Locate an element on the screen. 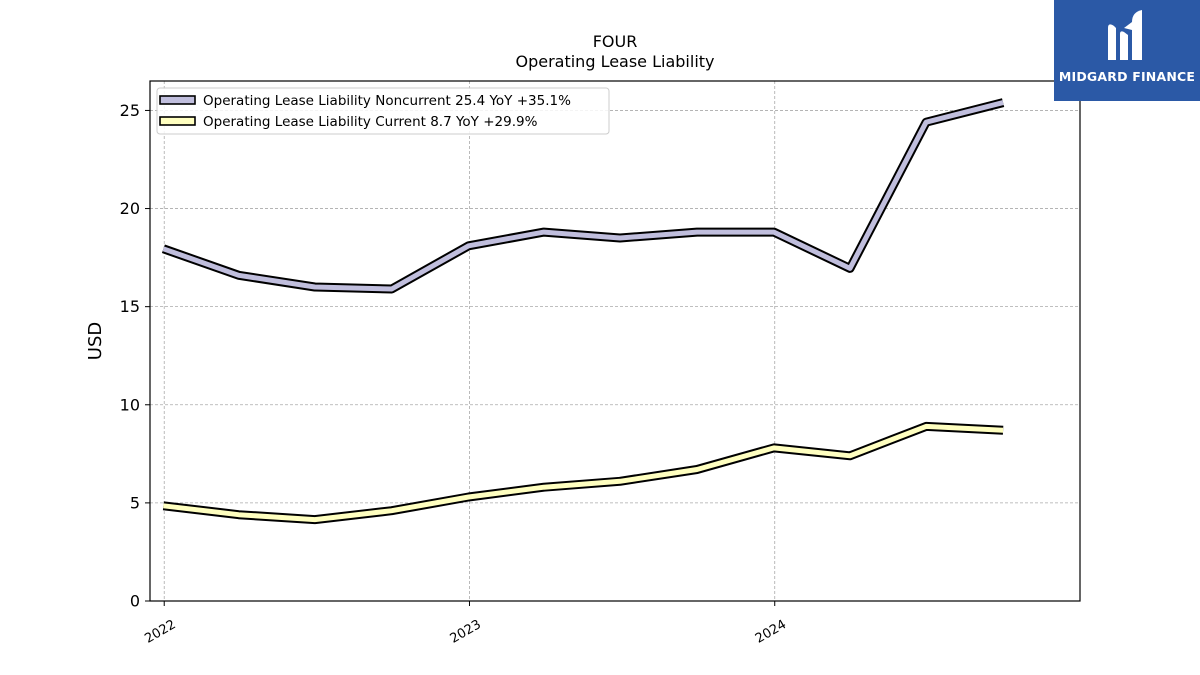  y-tick-label: 10 is located at coordinates (130, 404).